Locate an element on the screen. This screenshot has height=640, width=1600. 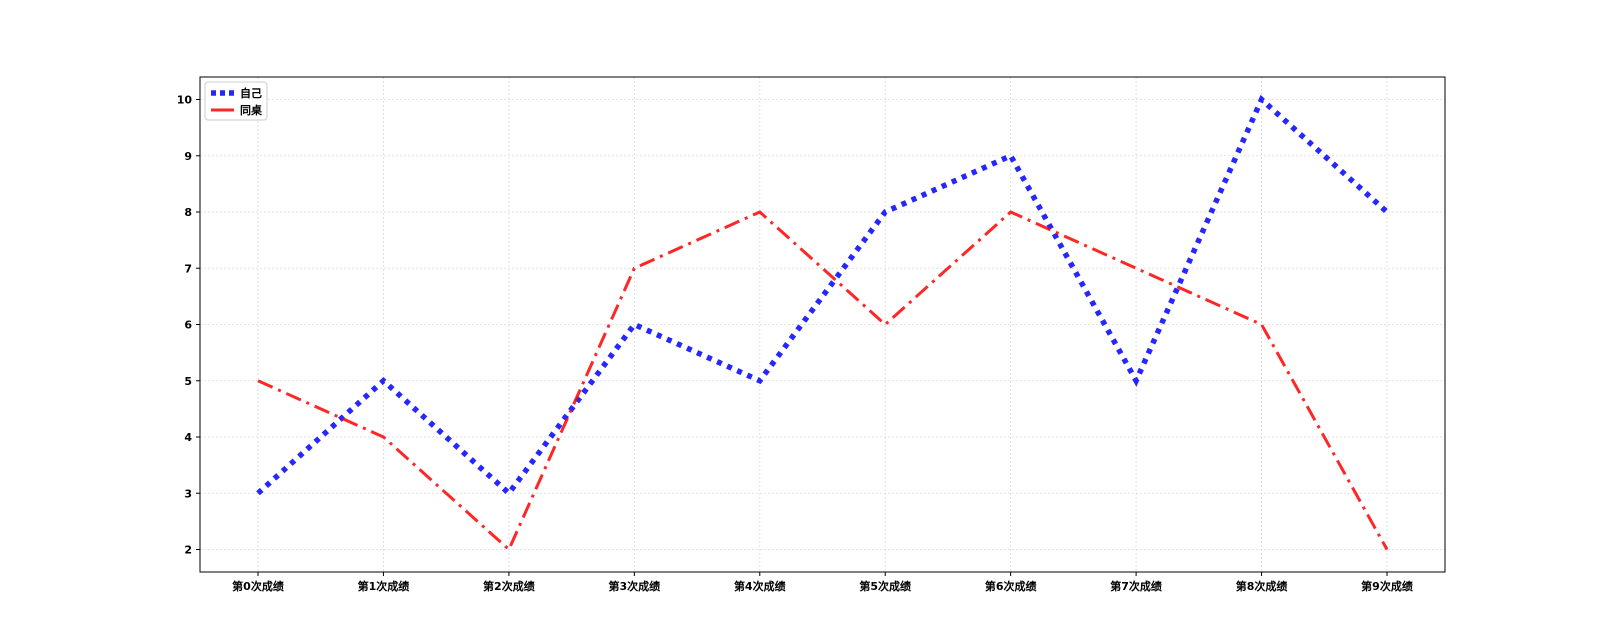
y-tick-label: 9 is located at coordinates (188, 156).